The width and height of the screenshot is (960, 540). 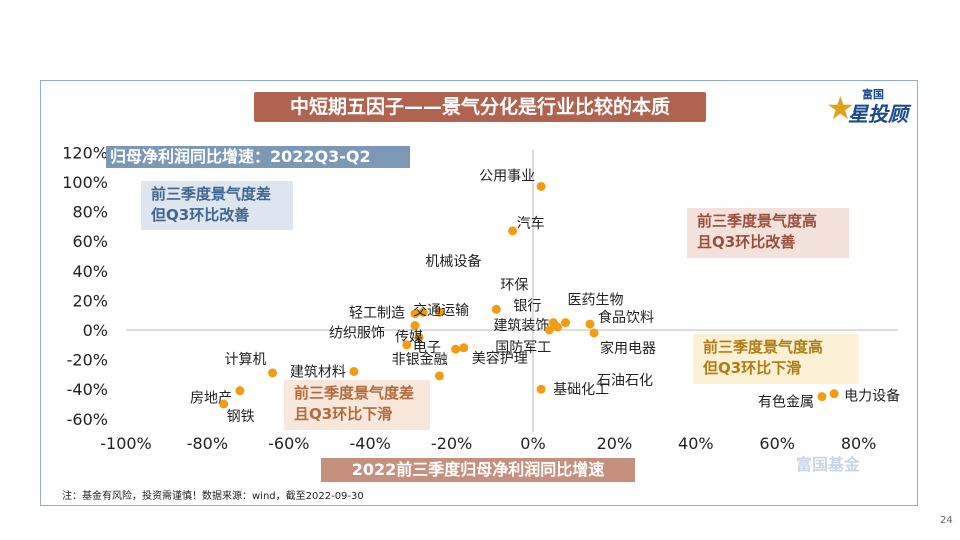 What do you see at coordinates (318, 372) in the screenshot?
I see `point-label: 建筑材料` at bounding box center [318, 372].